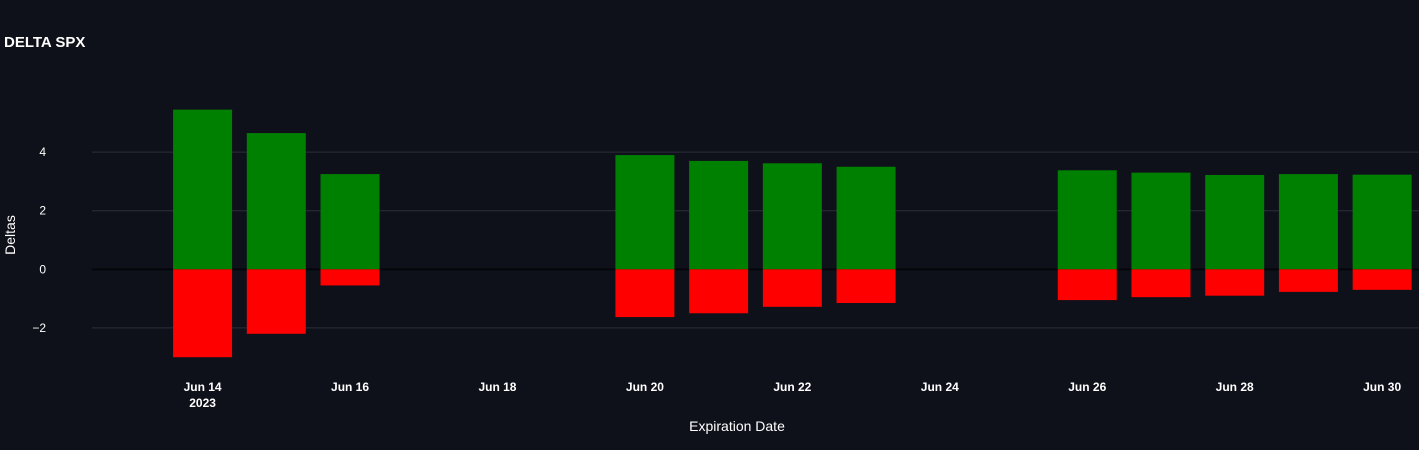  What do you see at coordinates (42, 269) in the screenshot?
I see `y-tick-label: 0` at bounding box center [42, 269].